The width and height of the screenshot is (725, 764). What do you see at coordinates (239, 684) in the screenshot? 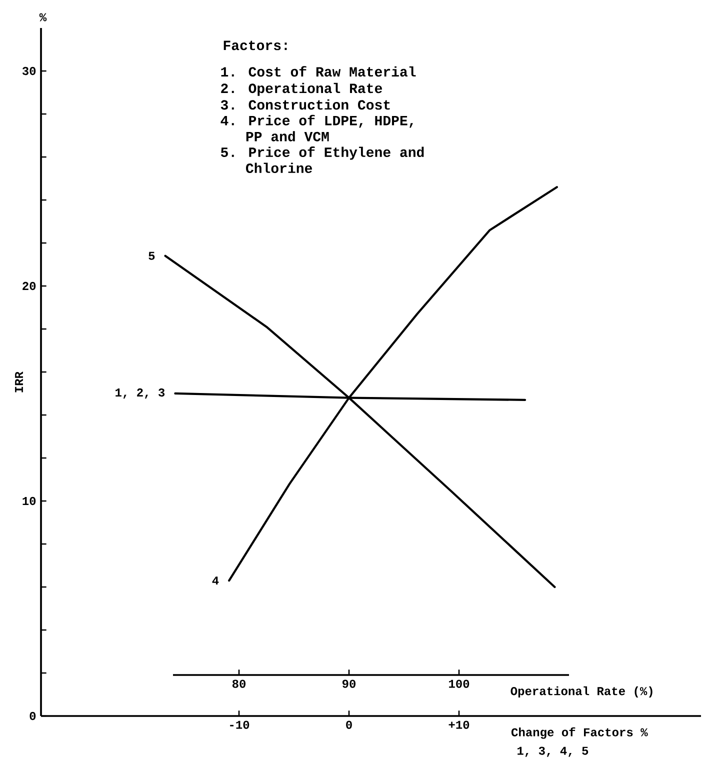
I see `x2-tick-label: 80` at bounding box center [239, 684].